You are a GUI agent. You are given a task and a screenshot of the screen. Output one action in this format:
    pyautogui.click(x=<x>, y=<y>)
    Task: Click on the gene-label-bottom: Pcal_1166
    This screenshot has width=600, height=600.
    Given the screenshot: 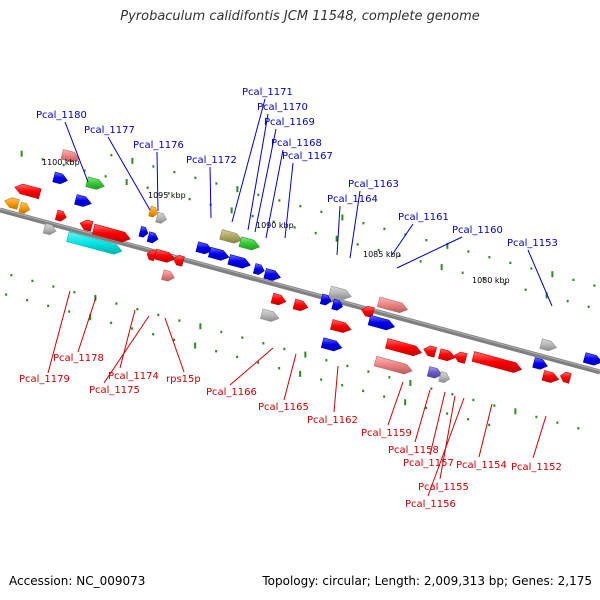 What is the action you would take?
    pyautogui.click(x=231, y=392)
    